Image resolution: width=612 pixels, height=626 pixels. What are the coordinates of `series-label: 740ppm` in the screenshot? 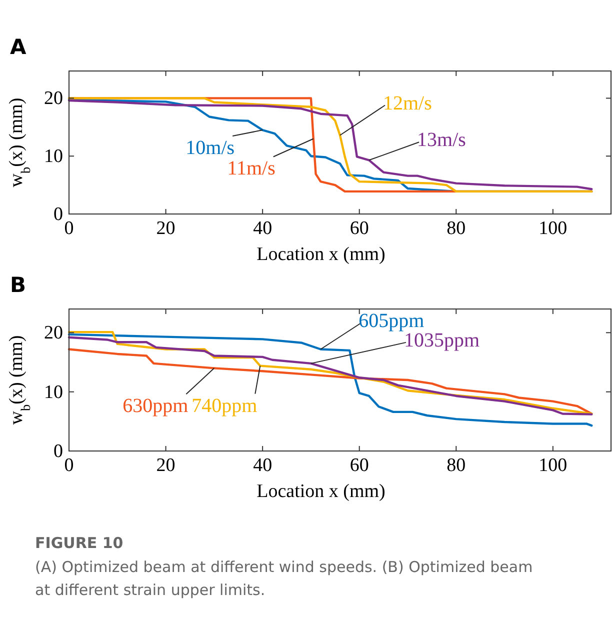 It's located at (225, 405).